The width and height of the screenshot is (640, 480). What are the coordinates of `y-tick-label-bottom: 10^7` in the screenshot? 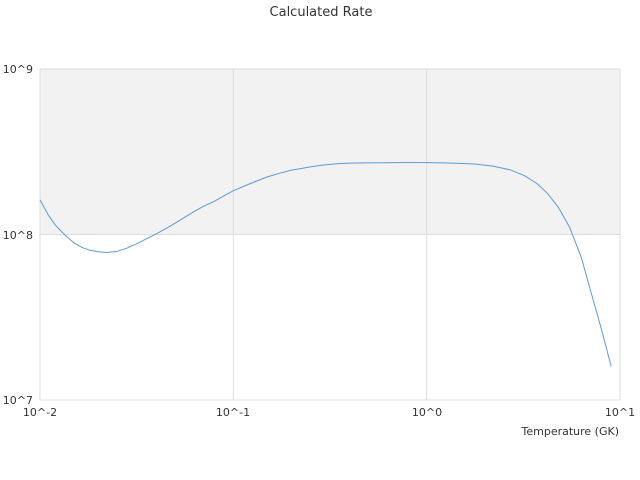 It's located at (18, 400).